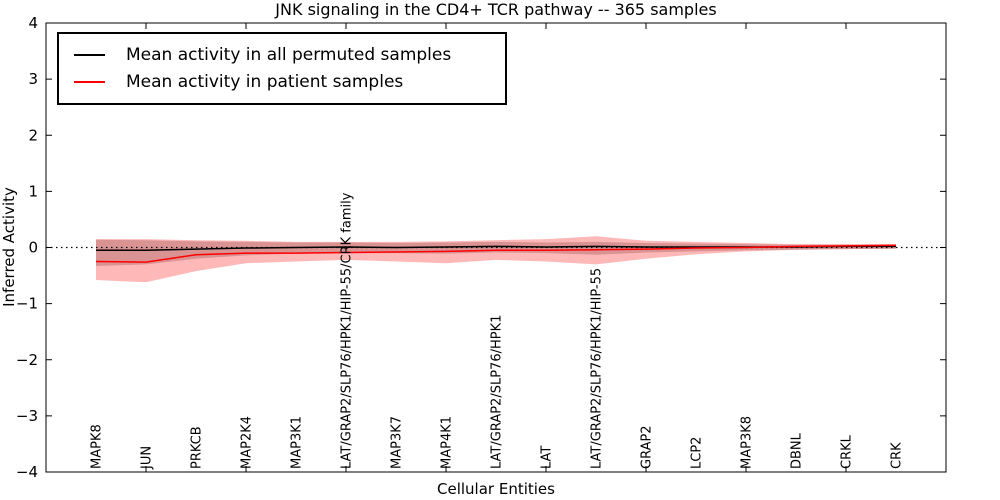  What do you see at coordinates (265, 81) in the screenshot?
I see `legend-label-patient: Mean activity in patient samples` at bounding box center [265, 81].